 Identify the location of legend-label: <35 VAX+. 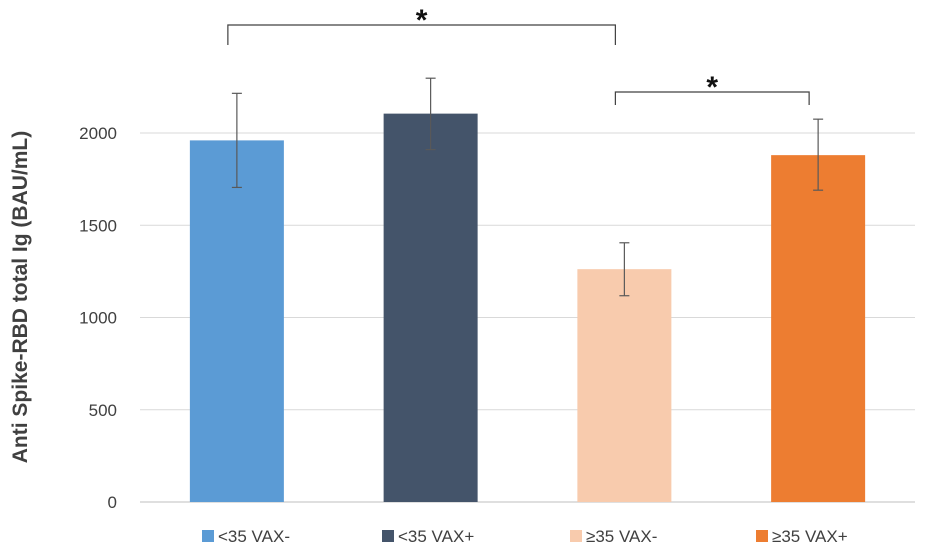
(436, 536).